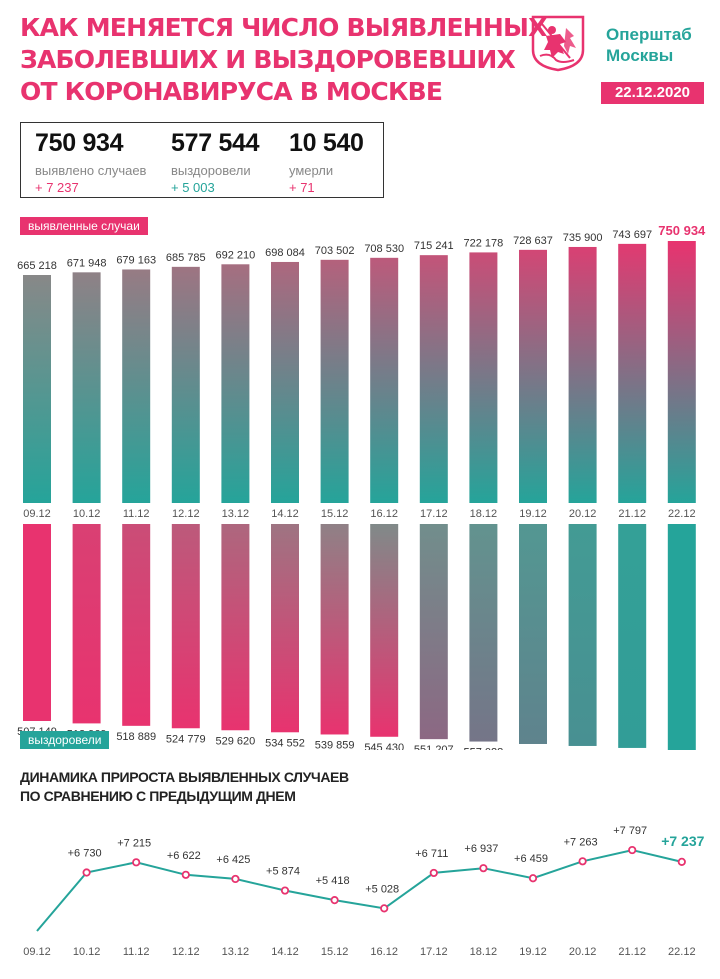 Image resolution: width=720 pixels, height=979 pixels. I want to click on increment-date-label: 19.12, so click(533, 952).